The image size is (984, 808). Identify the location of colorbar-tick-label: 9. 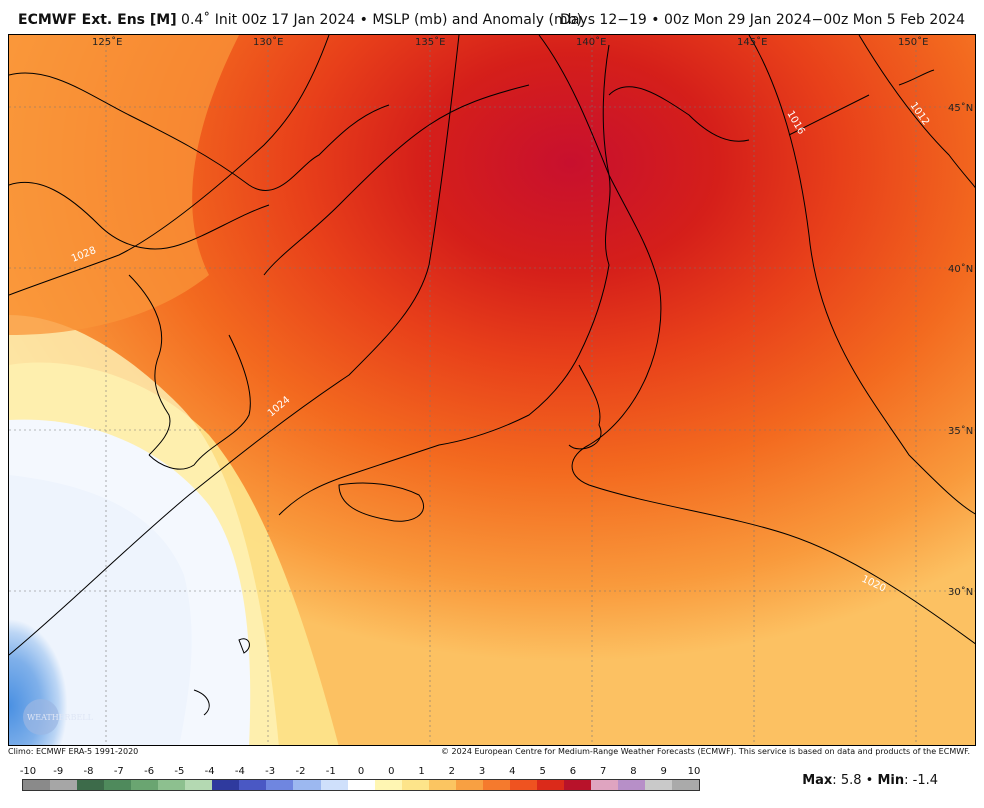
(663, 771).